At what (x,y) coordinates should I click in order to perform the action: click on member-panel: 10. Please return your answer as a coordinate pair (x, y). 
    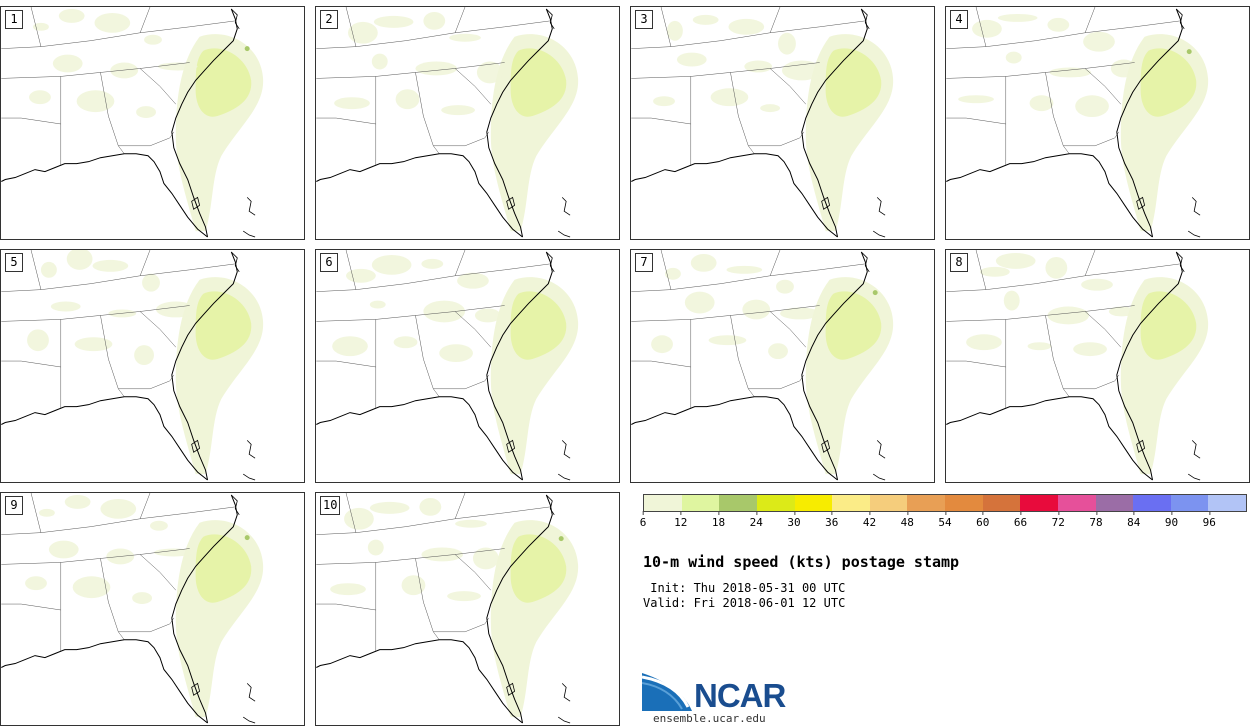
    Looking at the image, I should click on (467, 609).